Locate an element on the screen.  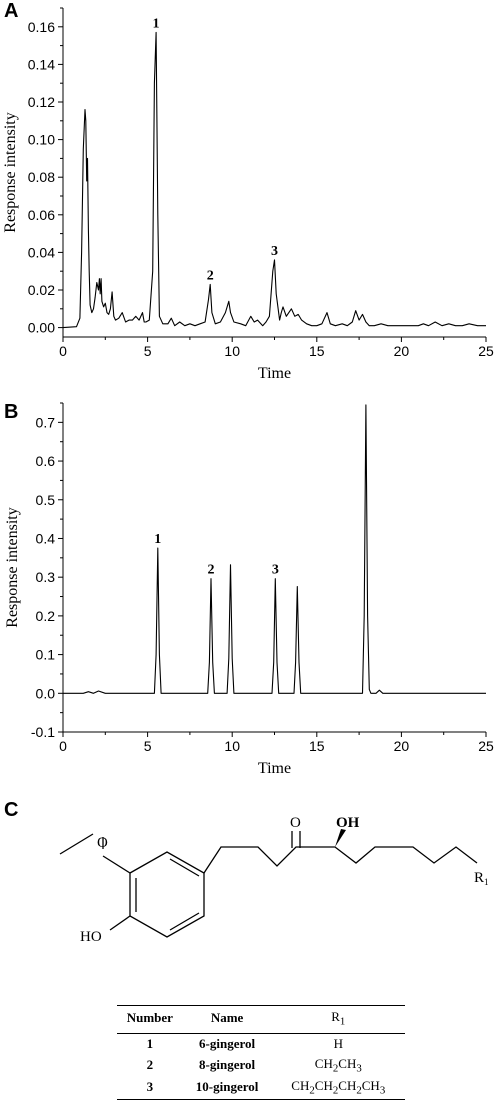
panel-b-letter: B is located at coordinates (11, 412).